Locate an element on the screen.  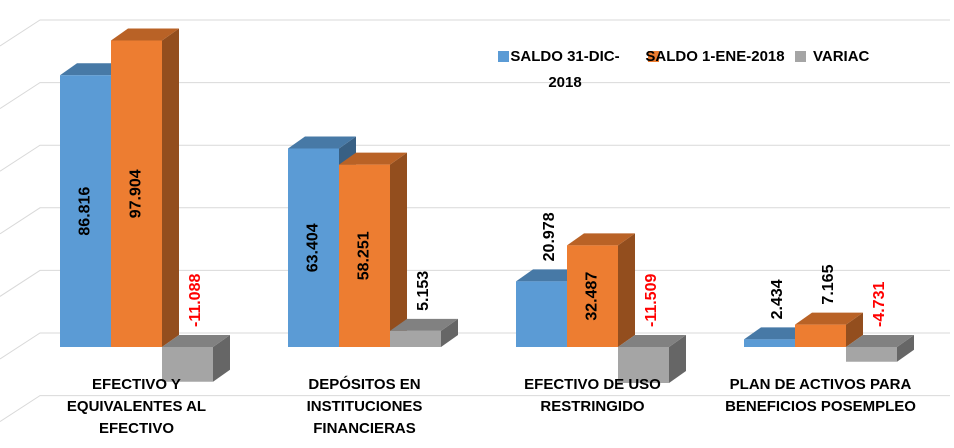
legend-label: SALDO 31-DIC-2018 is located at coordinates (565, 69).